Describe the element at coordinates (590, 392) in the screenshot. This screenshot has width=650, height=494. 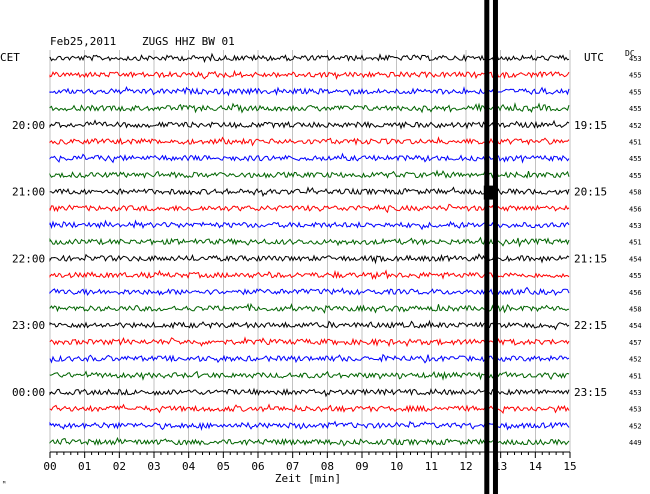
I see `right-time-label: 23:15` at that location.